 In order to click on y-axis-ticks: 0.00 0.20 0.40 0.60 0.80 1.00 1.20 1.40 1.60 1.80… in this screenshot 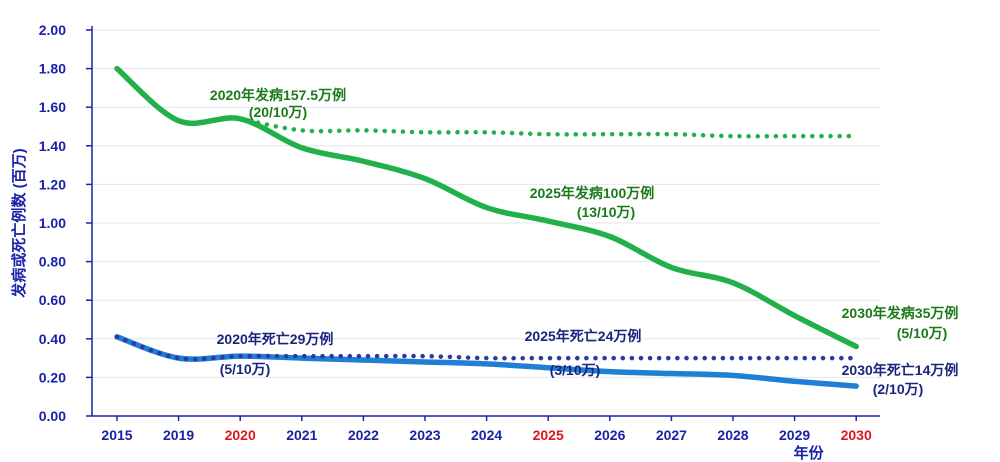, I will do `click(65, 223)`.